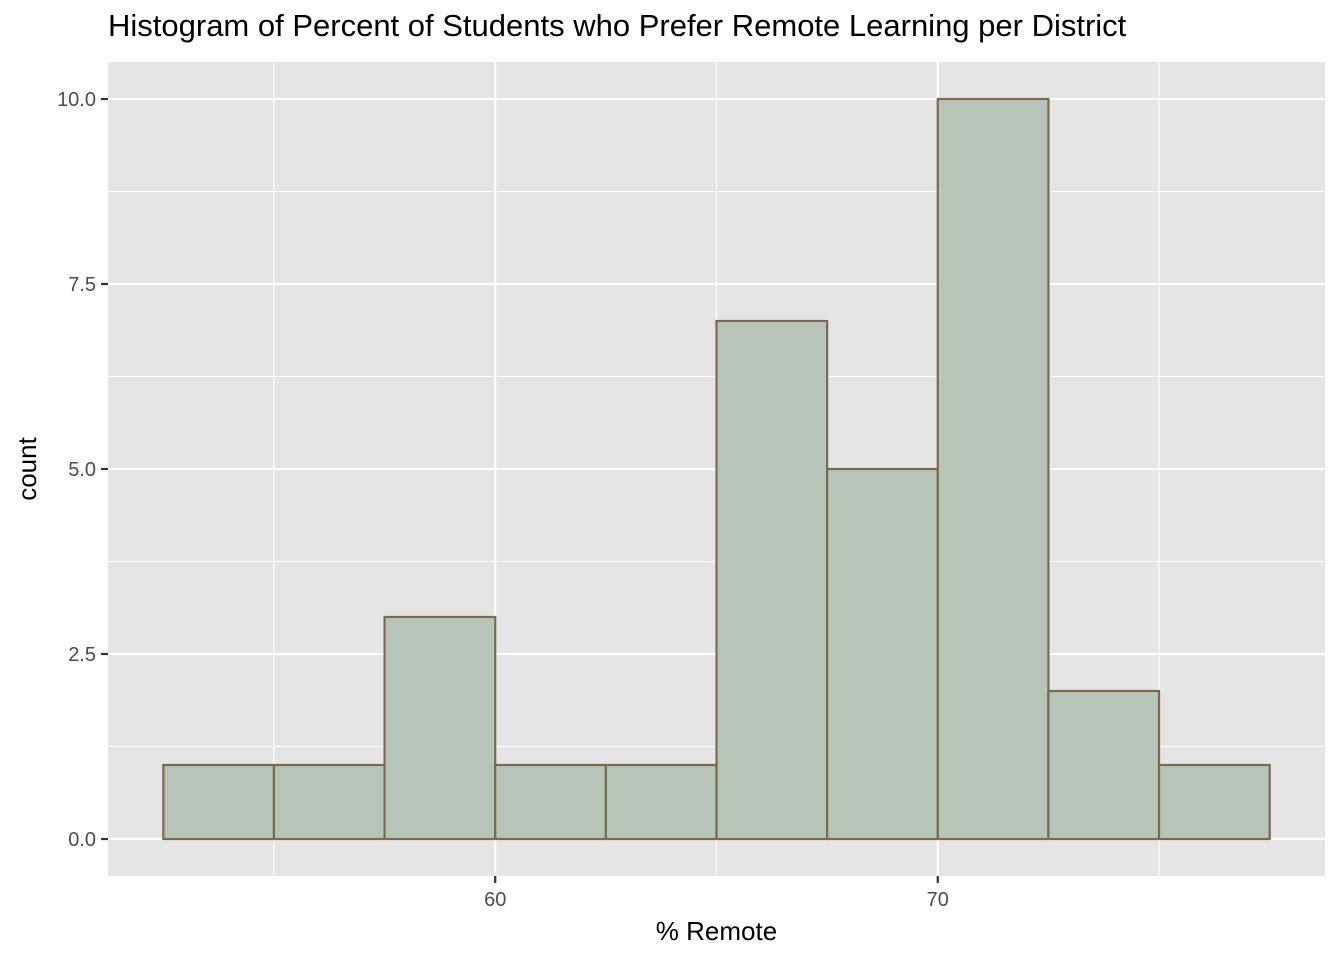 Image resolution: width=1344 pixels, height=960 pixels. Describe the element at coordinates (716, 893) in the screenshot. I see `x-axis: 60 70` at that location.